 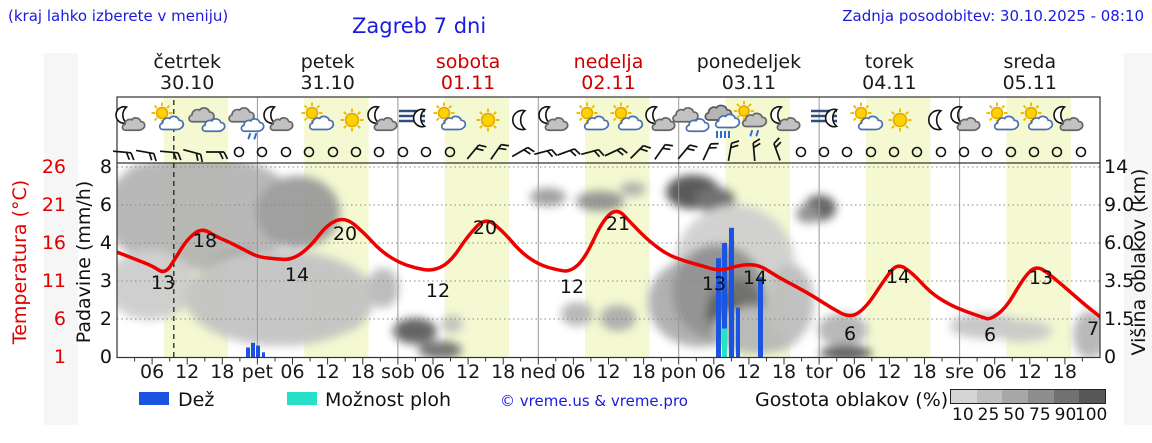 I want to click on temperature-tick-label: 11, so click(x=53, y=281).